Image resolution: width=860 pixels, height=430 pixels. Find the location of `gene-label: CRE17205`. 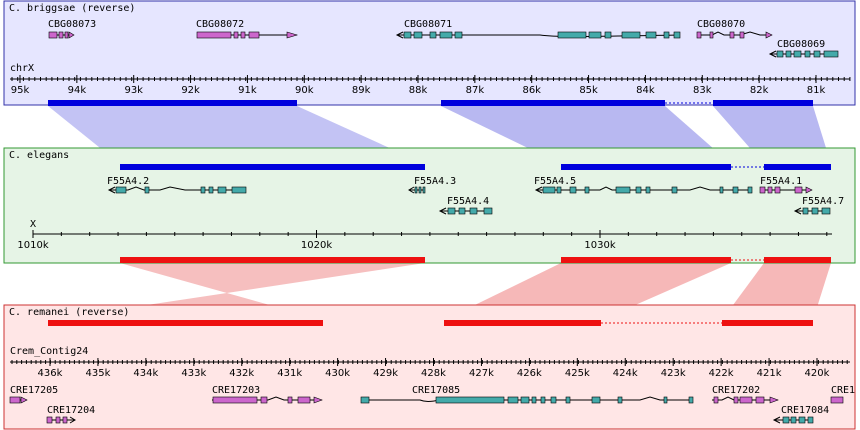

gene-label: CRE17205 is located at coordinates (34, 390).